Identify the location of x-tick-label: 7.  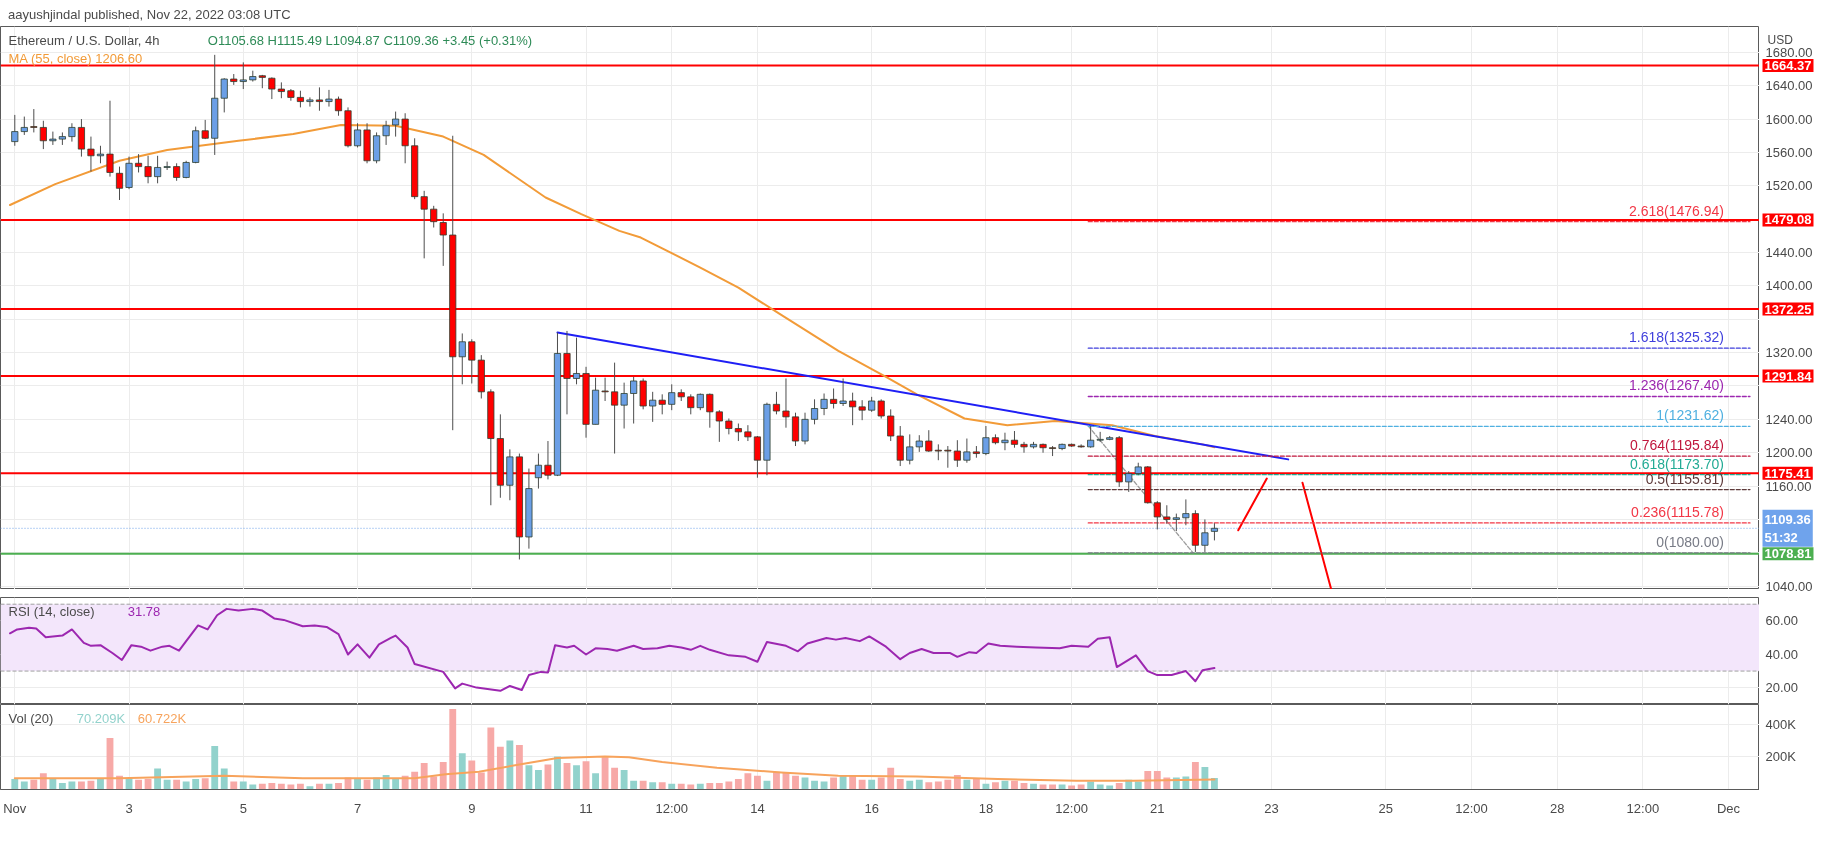
(357, 808).